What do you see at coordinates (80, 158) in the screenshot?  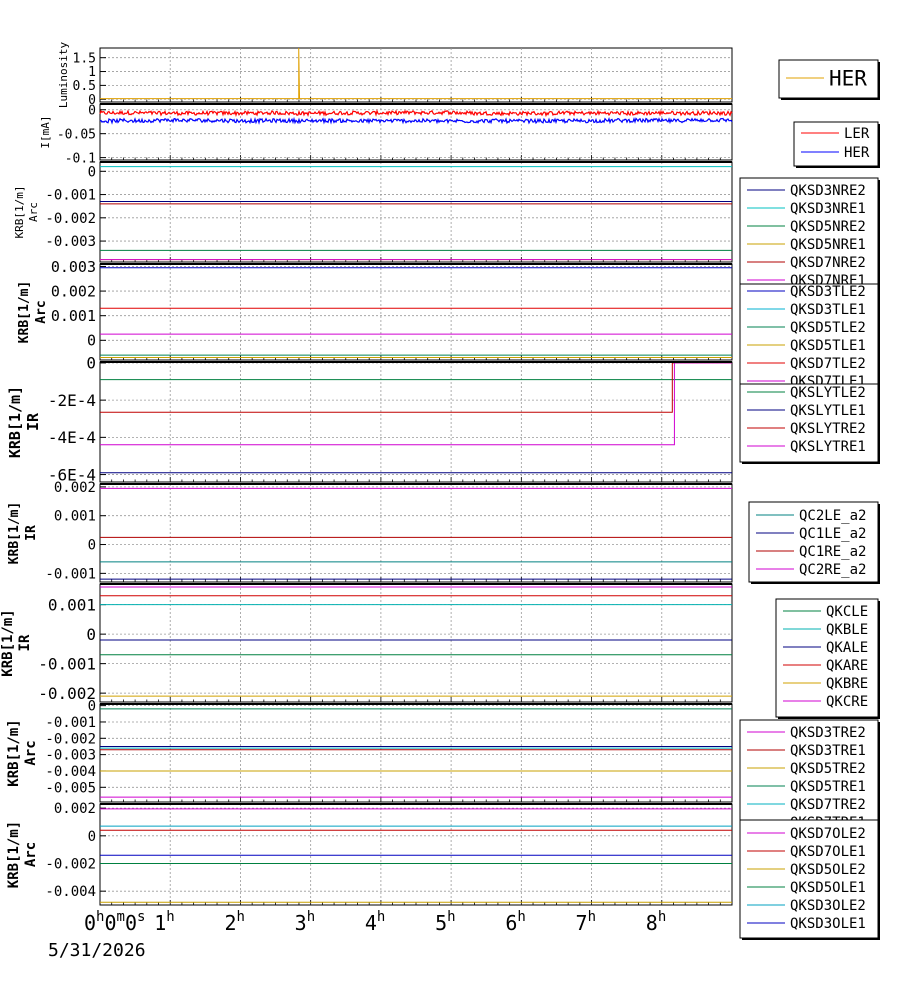 I see `y-tick-label: -0.1` at bounding box center [80, 158].